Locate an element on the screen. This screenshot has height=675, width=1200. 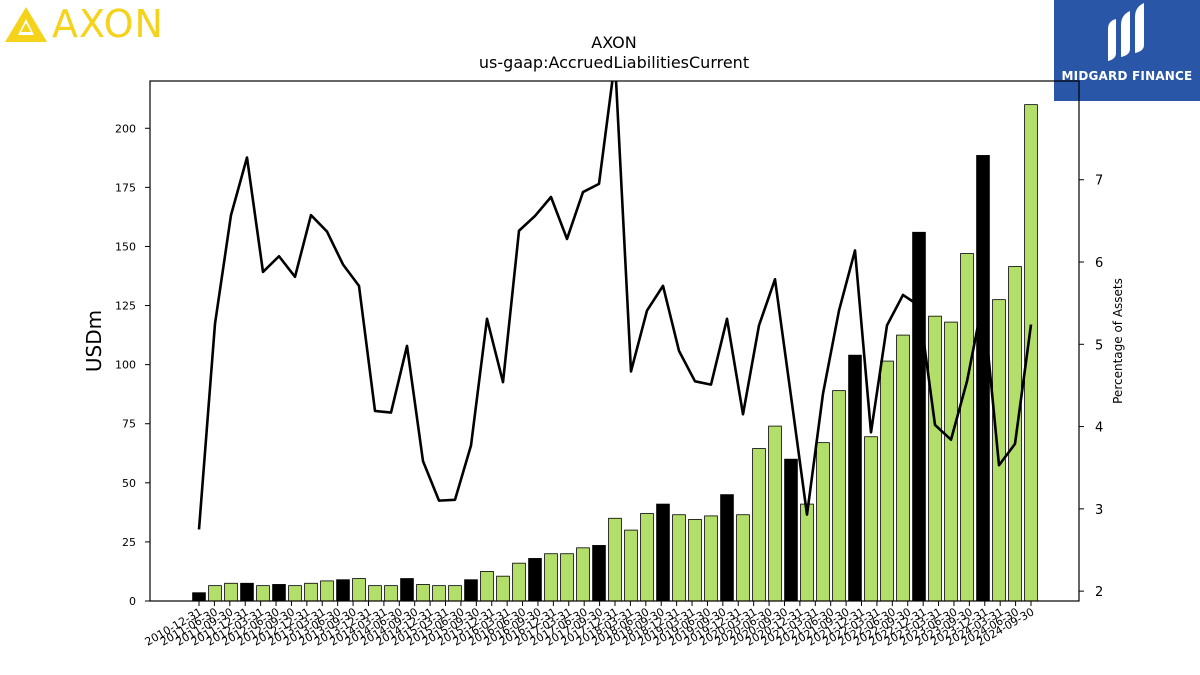
y-tick-label: 100 is located at coordinates (125, 365).